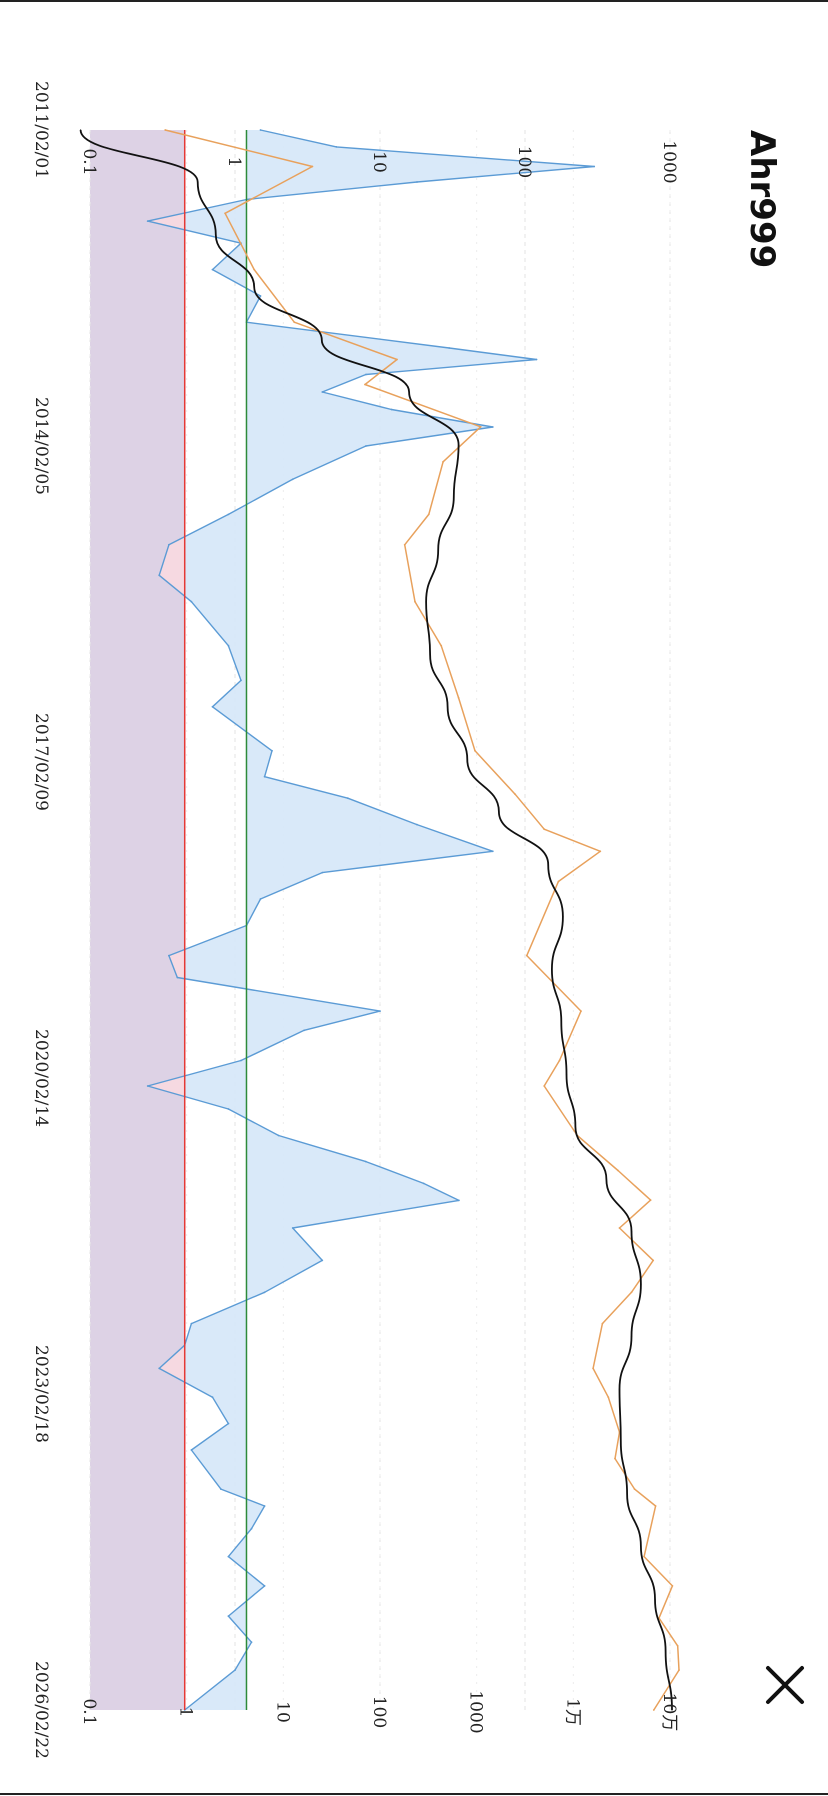  I want to click on close-icon, so click(785, 1685).